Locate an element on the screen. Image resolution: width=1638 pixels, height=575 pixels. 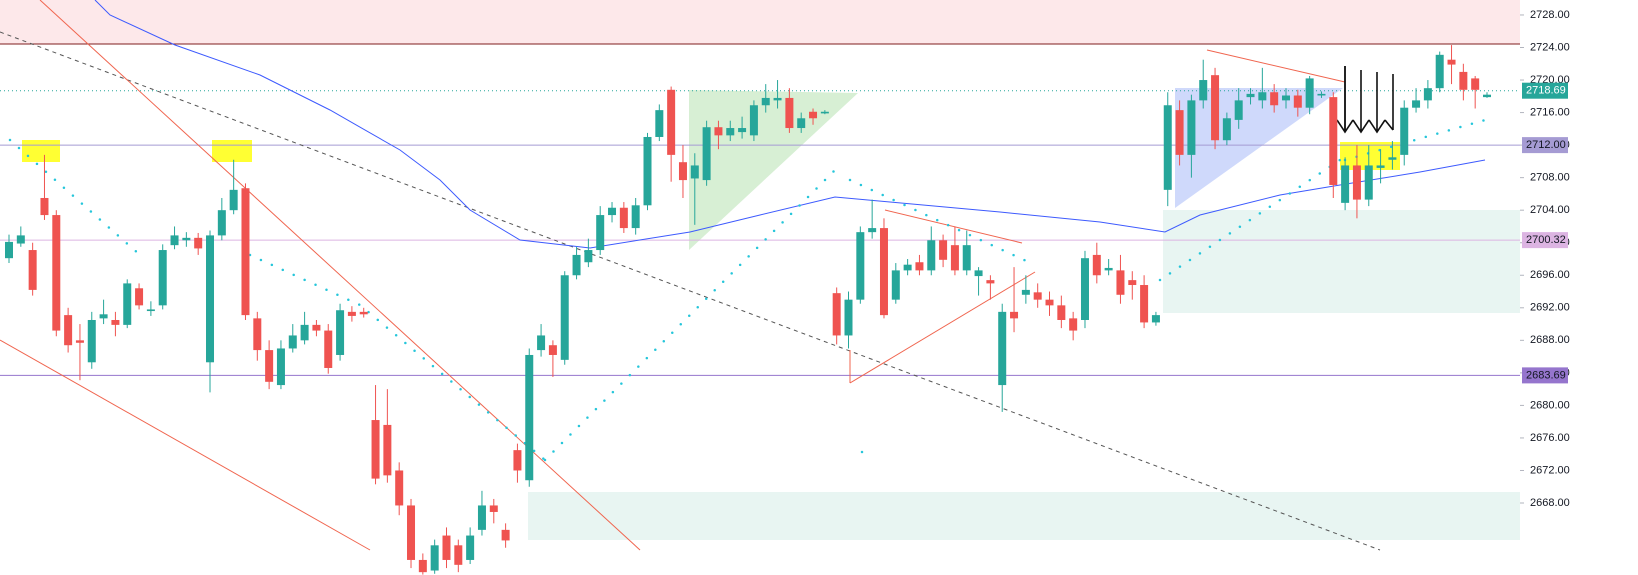
price-label: 2718.69 is located at coordinates (1546, 91).